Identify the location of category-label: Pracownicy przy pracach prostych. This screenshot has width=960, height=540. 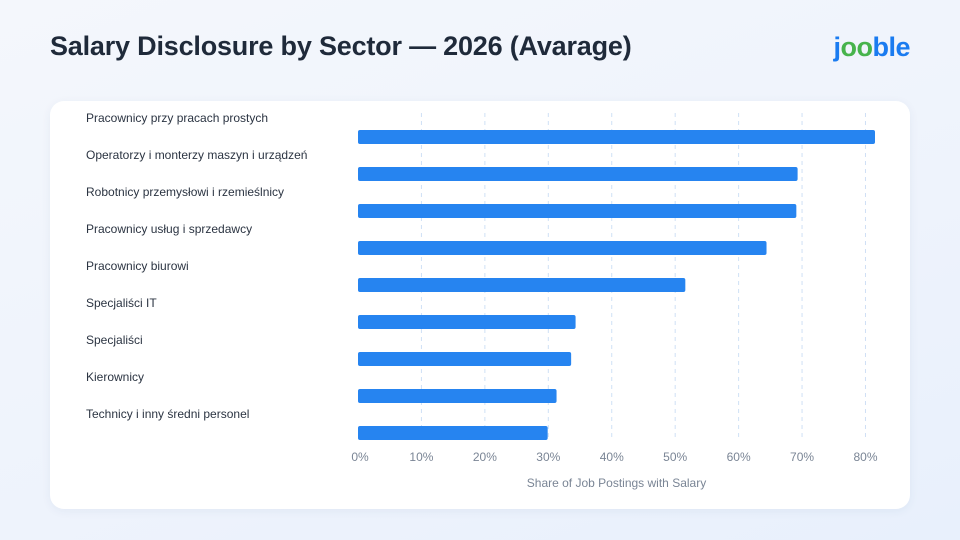
(177, 118).